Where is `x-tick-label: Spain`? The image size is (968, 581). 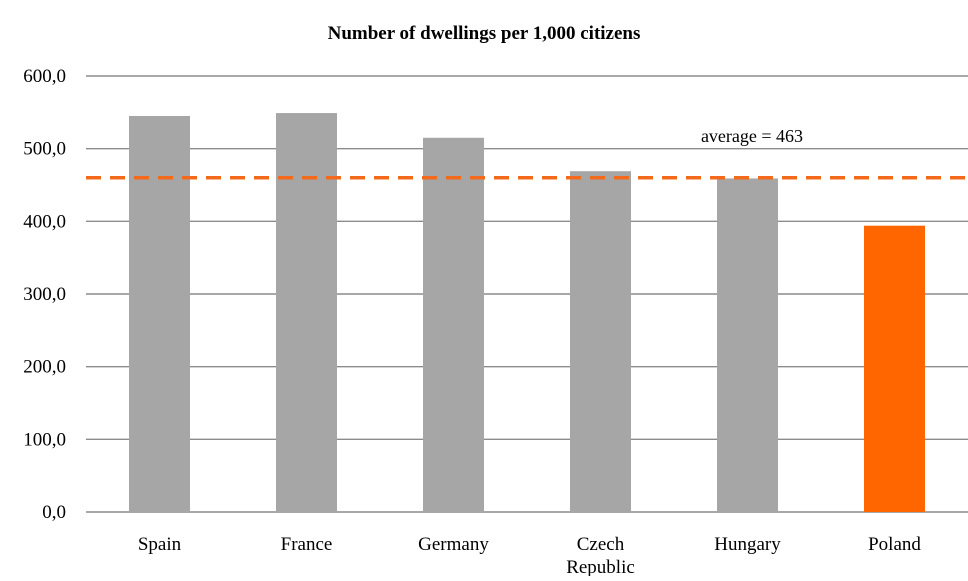
x-tick-label: Spain is located at coordinates (160, 544).